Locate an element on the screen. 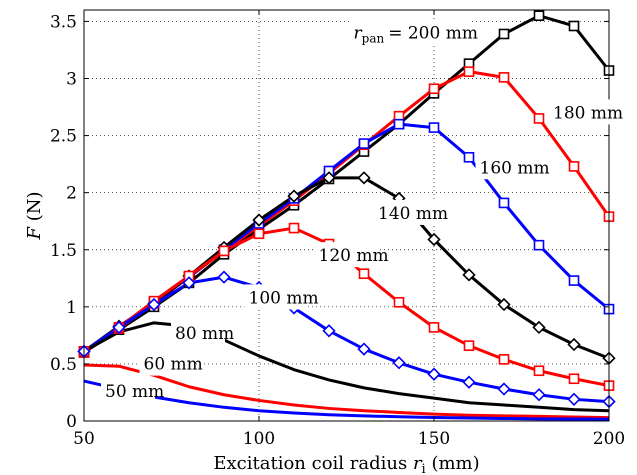 The height and width of the screenshot is (475, 637). series-label-bg-120-mm is located at coordinates (346, 255).